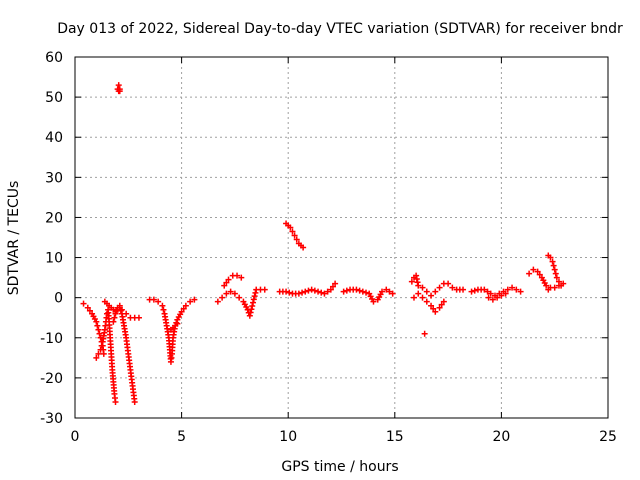  I want to click on series-arc1-right, so click(126, 313).